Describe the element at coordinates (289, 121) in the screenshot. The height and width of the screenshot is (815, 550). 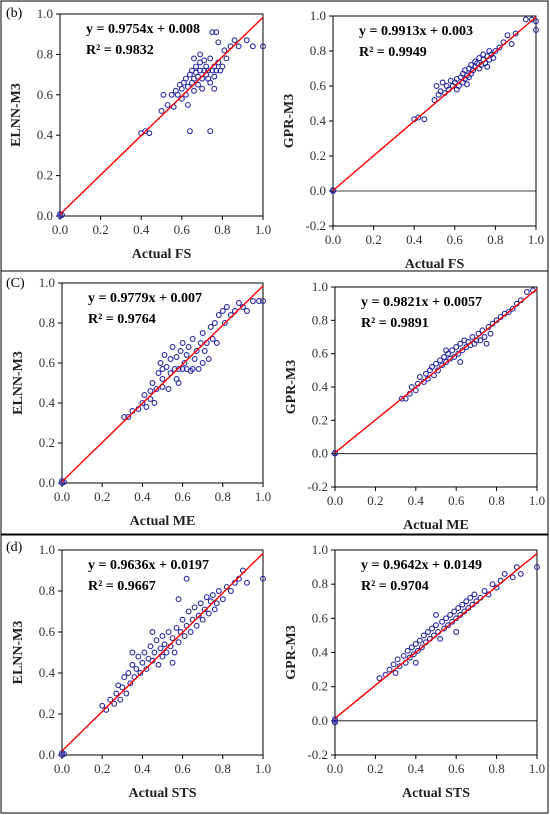
I see `y-axis-label: GPR-M3` at that location.